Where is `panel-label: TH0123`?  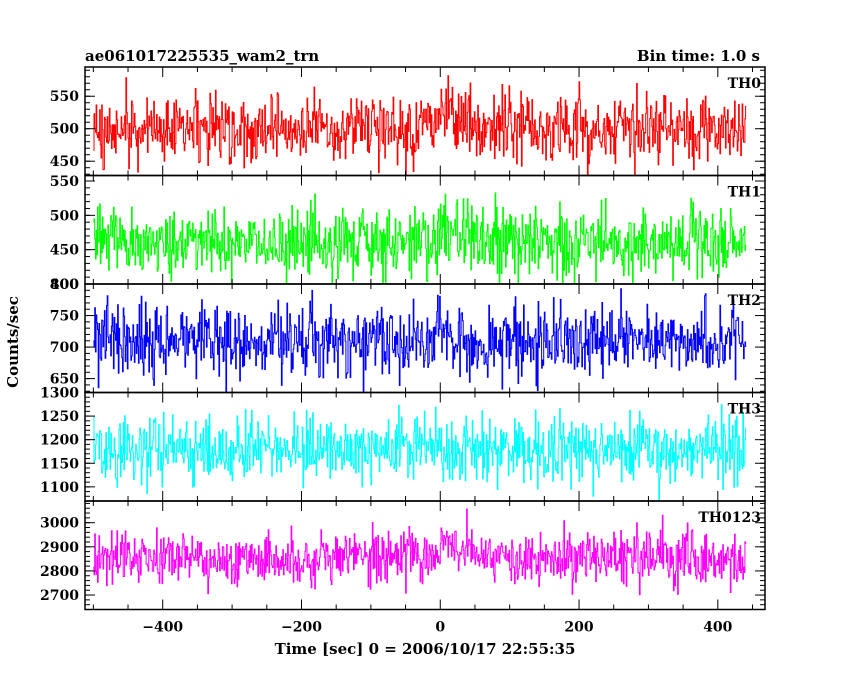 panel-label: TH0123 is located at coordinates (729, 518).